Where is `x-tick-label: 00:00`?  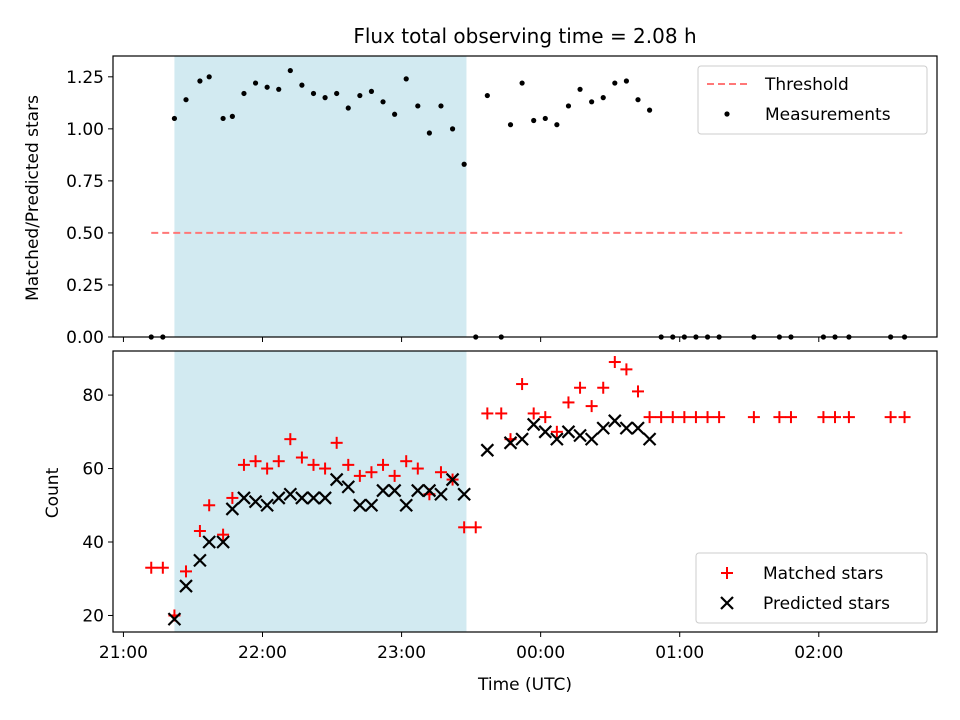 x-tick-label: 00:00 is located at coordinates (540, 653).